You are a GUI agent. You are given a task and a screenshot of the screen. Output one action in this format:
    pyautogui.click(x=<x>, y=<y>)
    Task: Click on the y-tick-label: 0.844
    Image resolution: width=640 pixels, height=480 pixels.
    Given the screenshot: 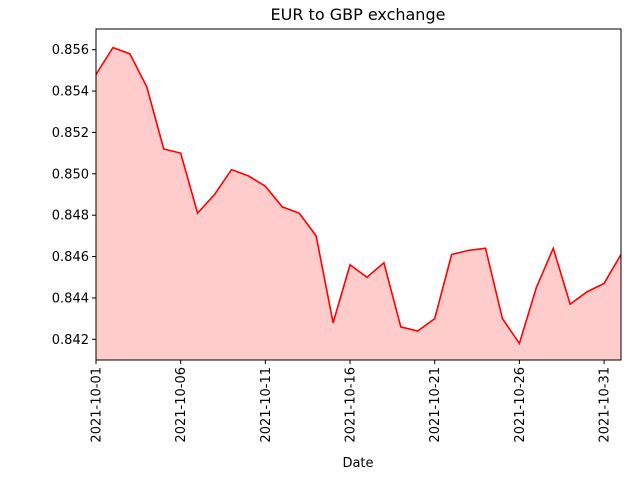 What is the action you would take?
    pyautogui.click(x=70, y=298)
    